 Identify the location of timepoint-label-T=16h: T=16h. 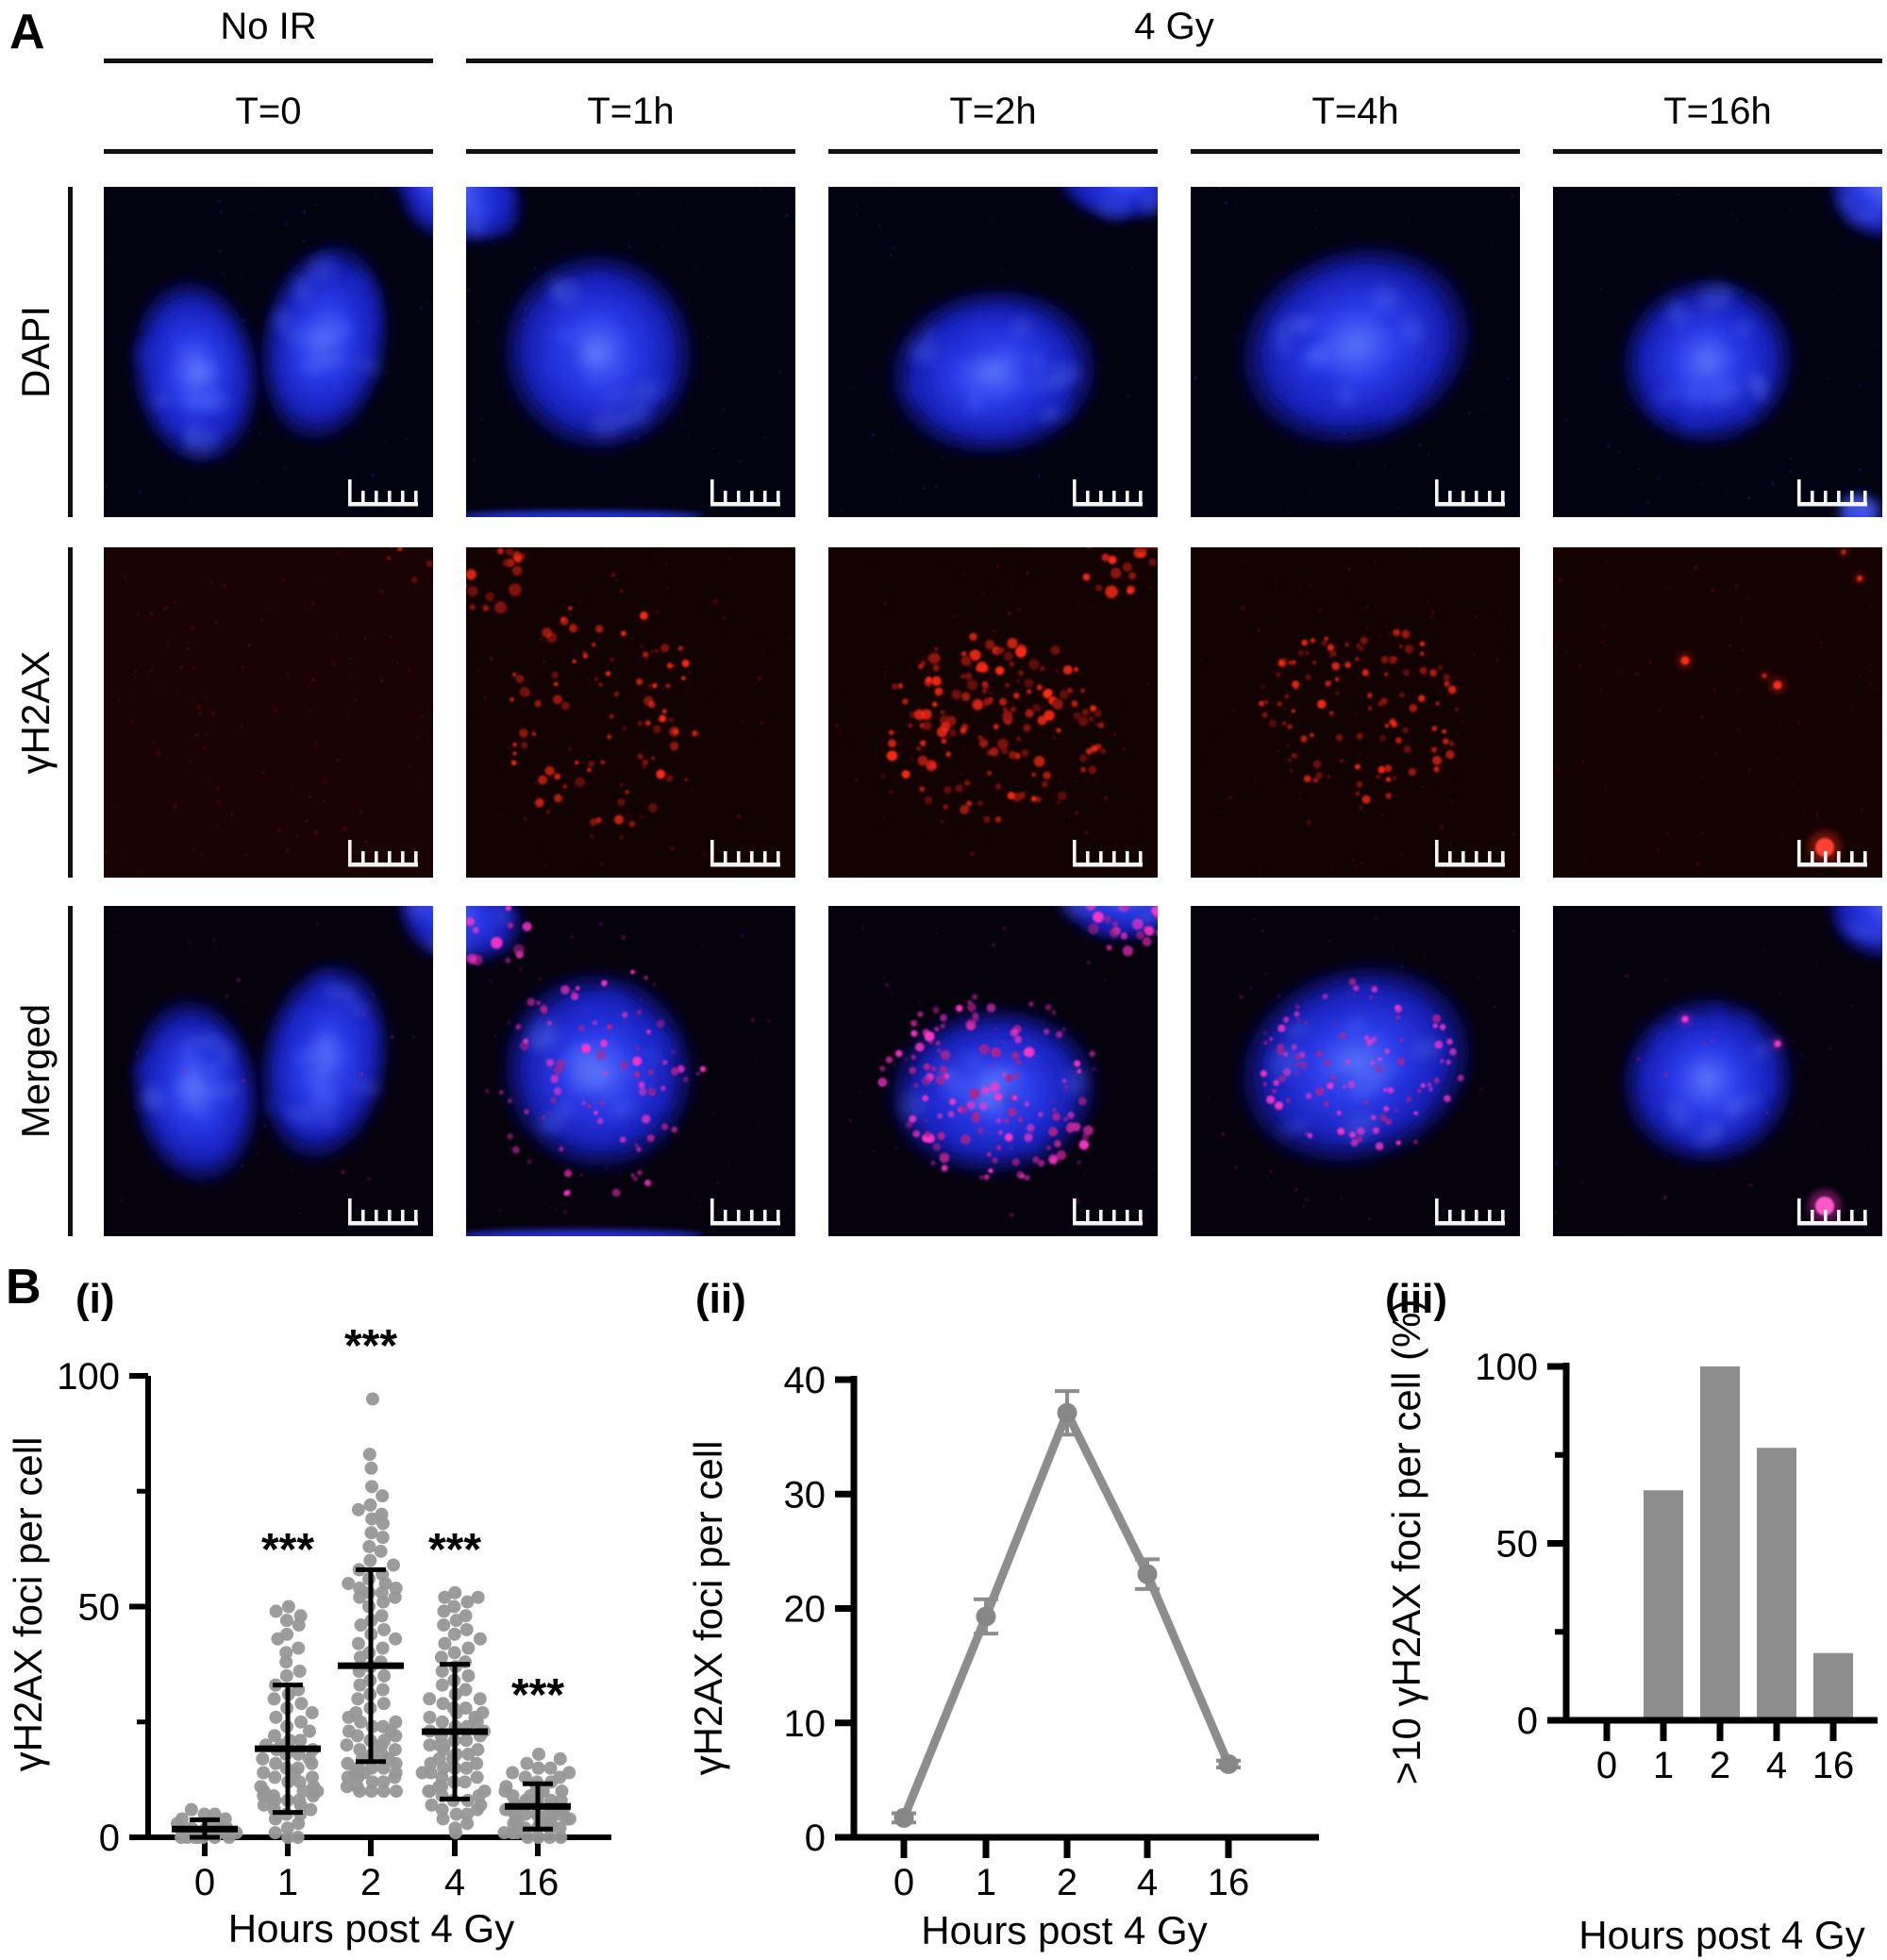
(1717, 112).